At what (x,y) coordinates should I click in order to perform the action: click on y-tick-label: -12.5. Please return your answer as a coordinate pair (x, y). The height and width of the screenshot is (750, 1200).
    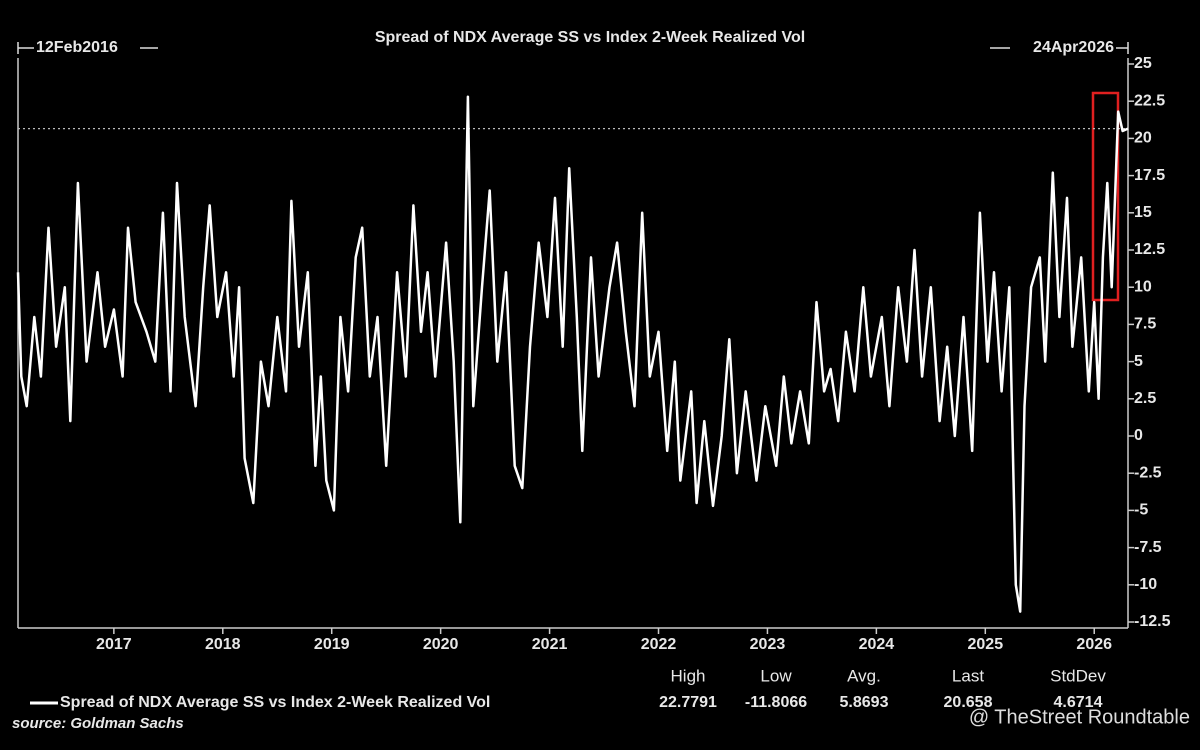
    Looking at the image, I should click on (1152, 621).